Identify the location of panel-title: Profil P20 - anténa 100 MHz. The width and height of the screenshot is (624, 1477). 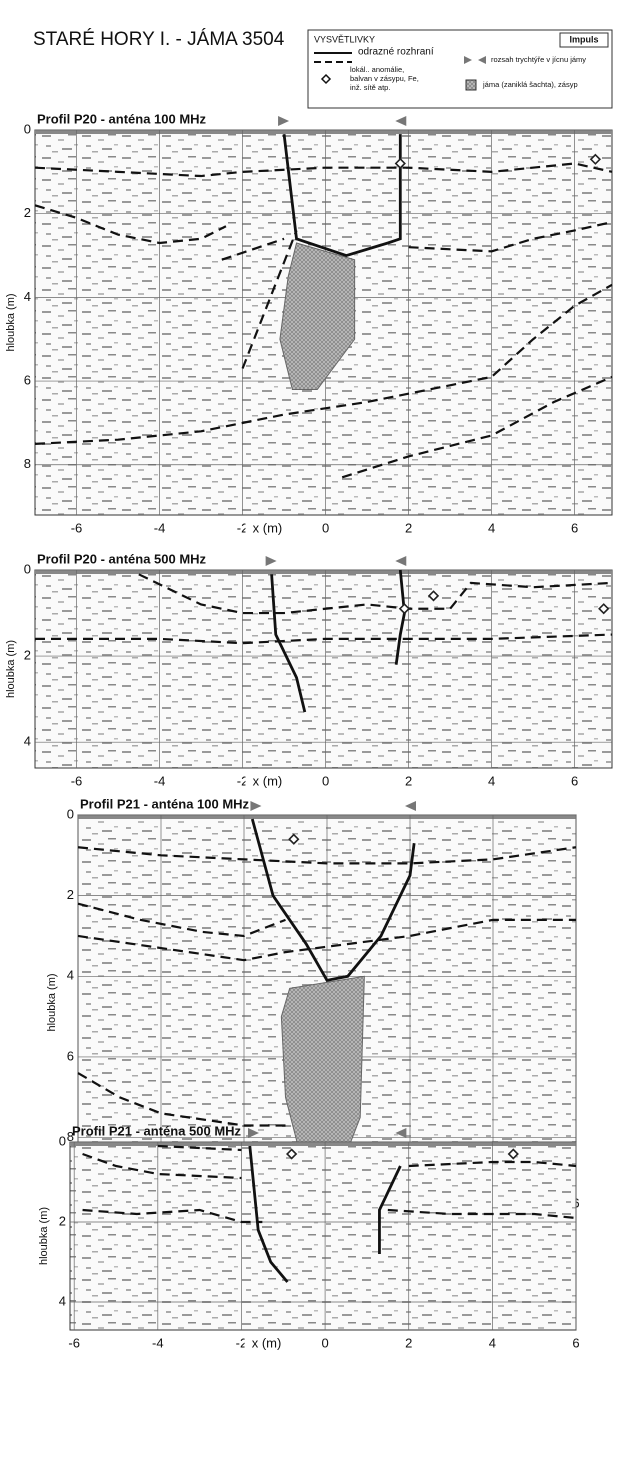
(122, 118).